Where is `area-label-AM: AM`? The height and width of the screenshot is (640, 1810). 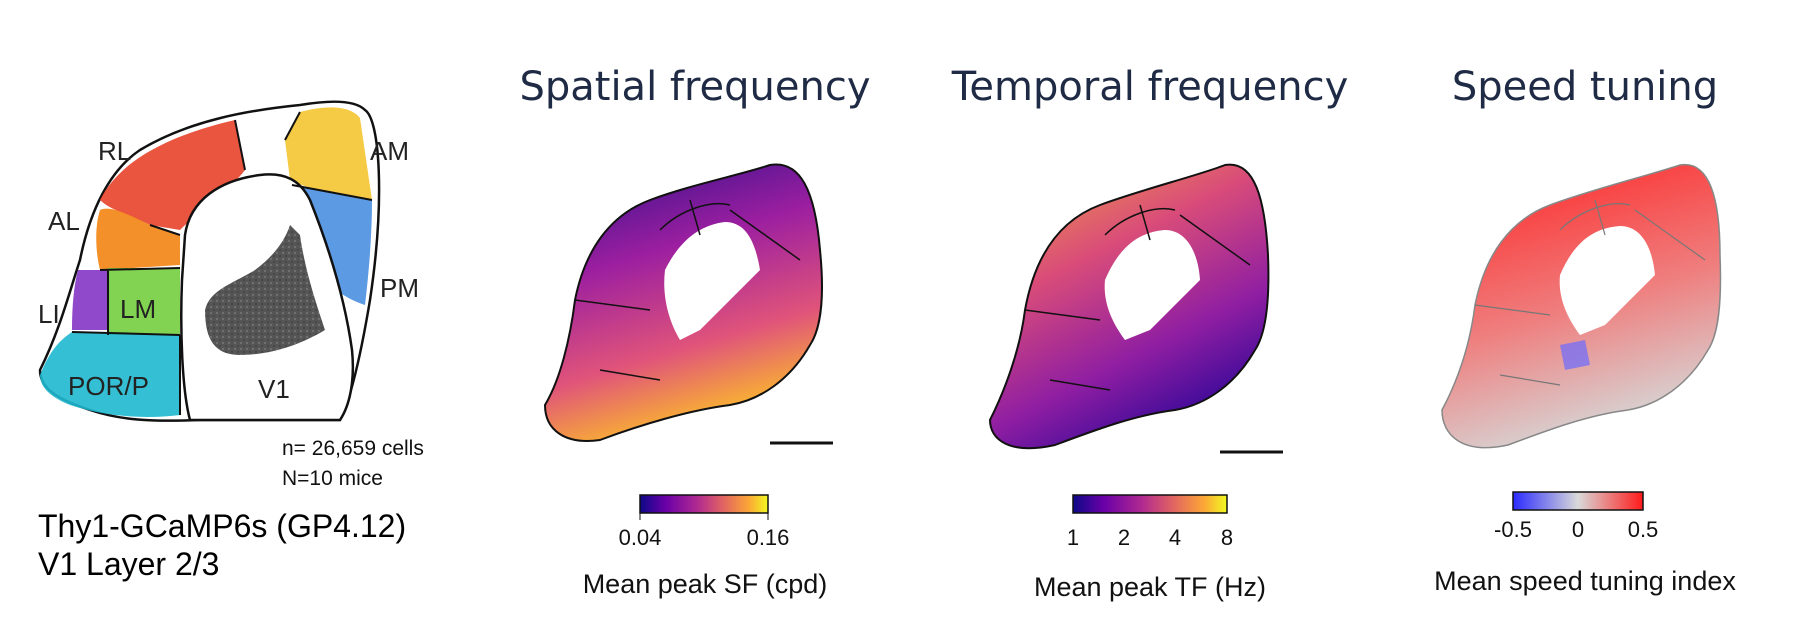
area-label-AM: AM is located at coordinates (389, 151).